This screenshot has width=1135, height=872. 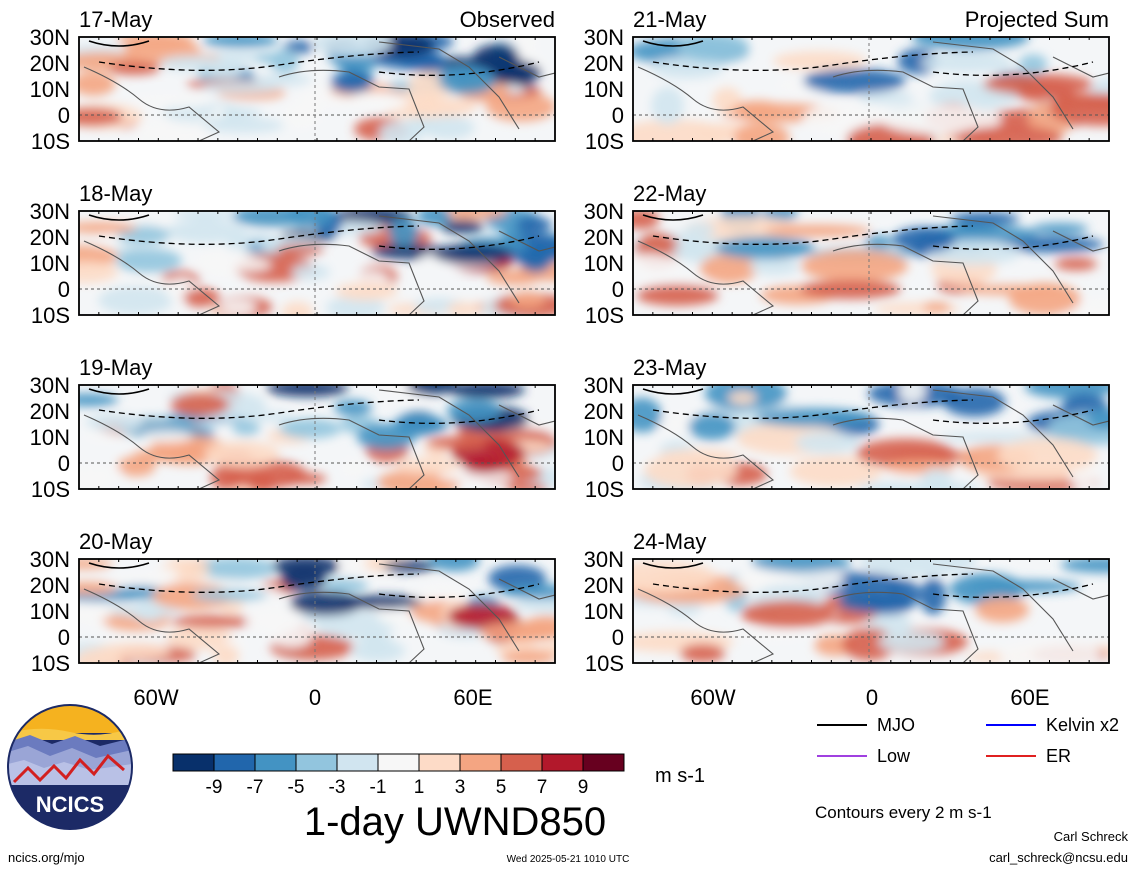 What do you see at coordinates (894, 756) in the screenshot?
I see `legend-label: Low` at bounding box center [894, 756].